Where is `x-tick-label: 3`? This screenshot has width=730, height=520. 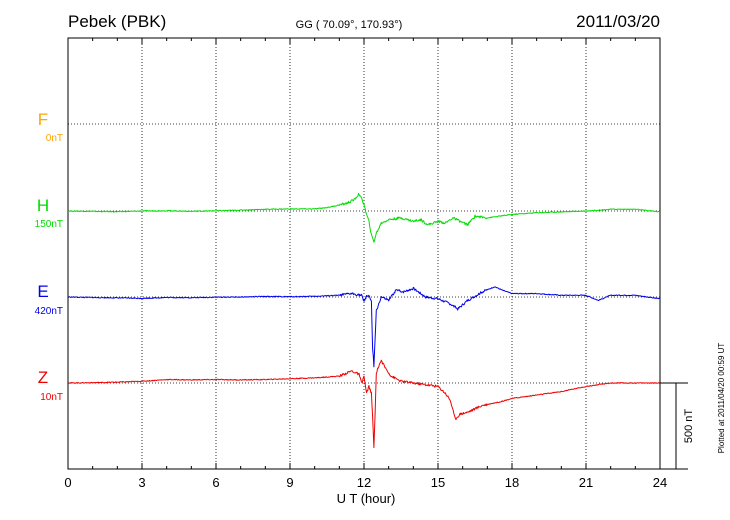
x-tick-label: 3 is located at coordinates (141, 482).